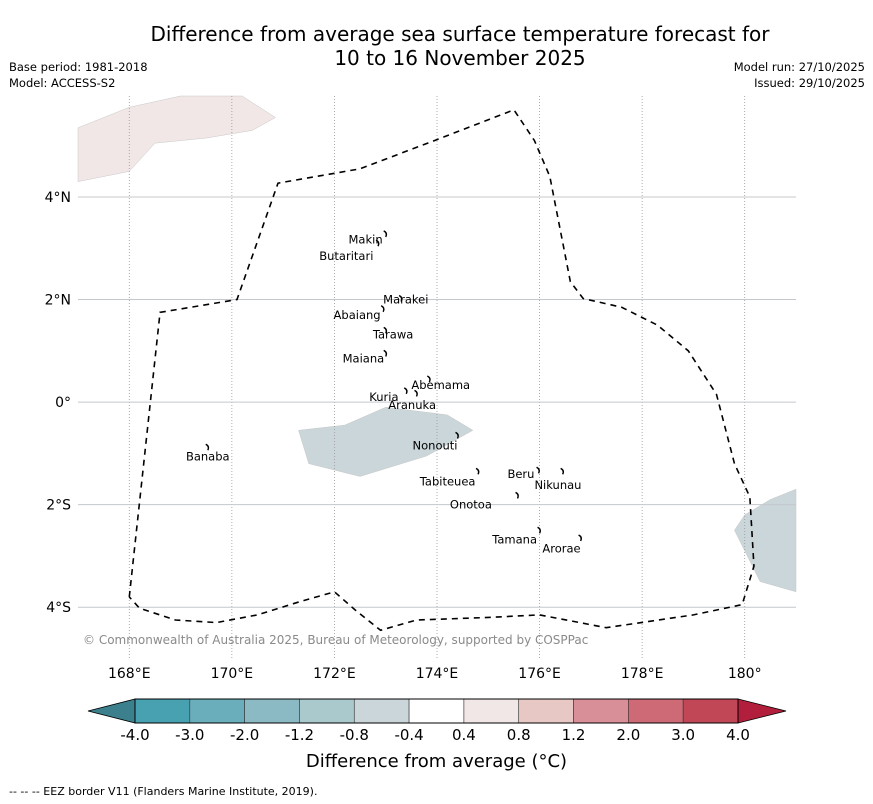 This screenshot has height=804, width=873. I want to click on colorbar-tick-label: 4.0, so click(738, 735).